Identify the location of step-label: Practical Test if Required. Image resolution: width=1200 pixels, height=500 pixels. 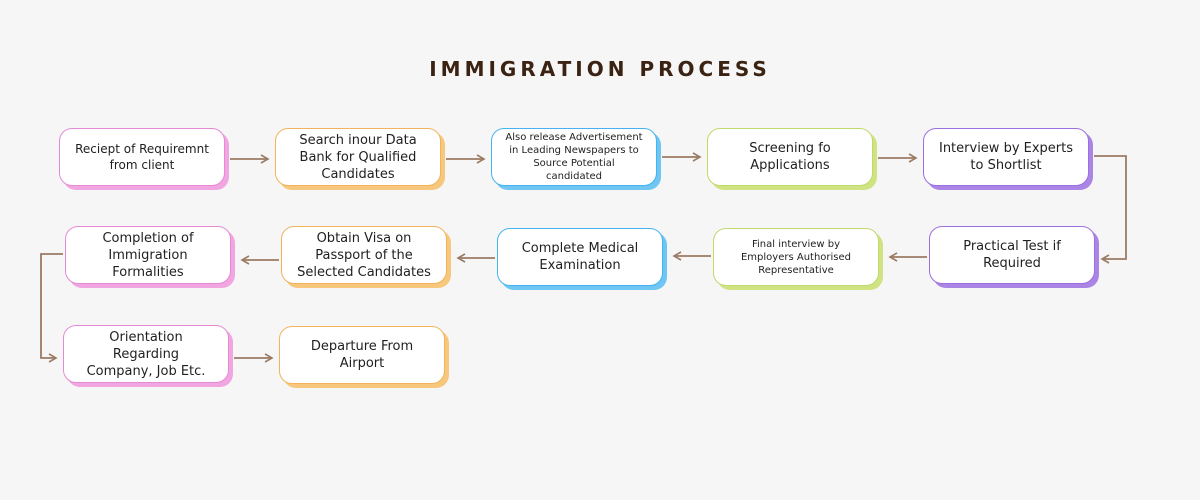
(1012, 255).